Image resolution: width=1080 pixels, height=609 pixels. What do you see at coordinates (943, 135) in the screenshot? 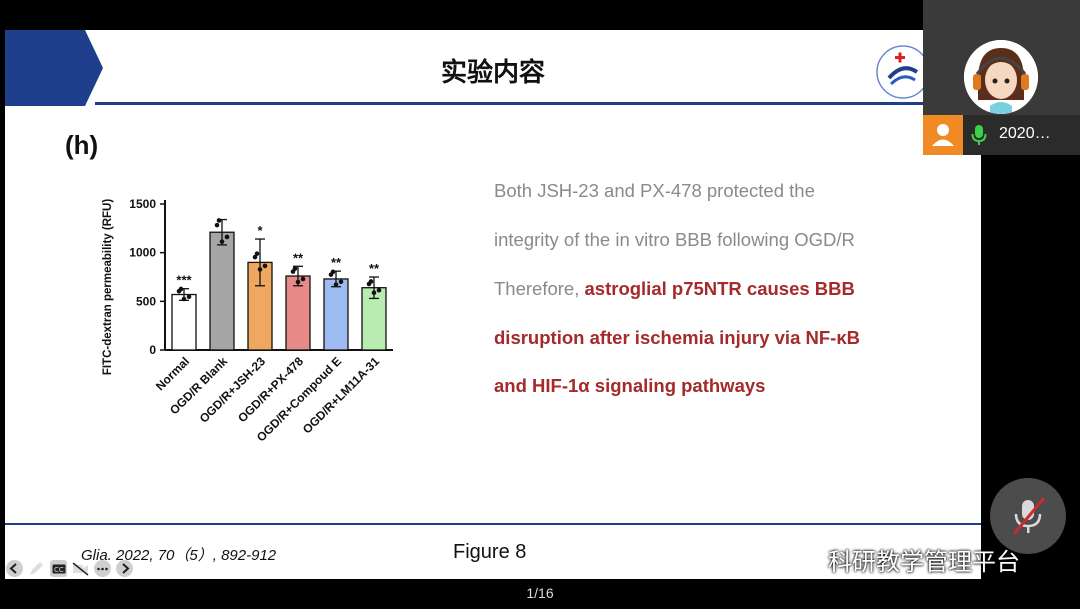
I see `user-icon` at bounding box center [943, 135].